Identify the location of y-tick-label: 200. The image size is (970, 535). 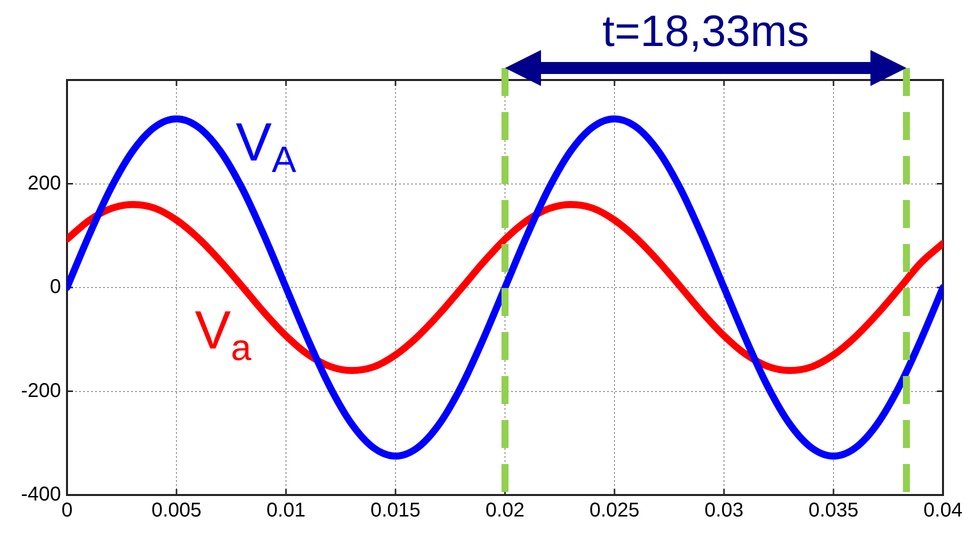
(44, 183).